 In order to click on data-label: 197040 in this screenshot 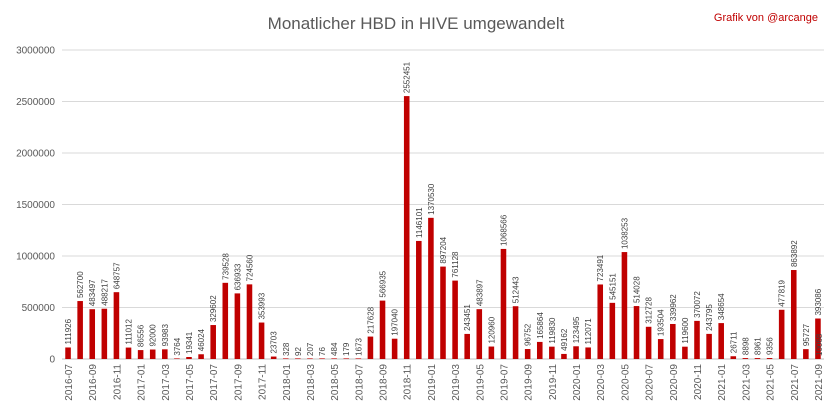, I will do `click(395, 321)`.